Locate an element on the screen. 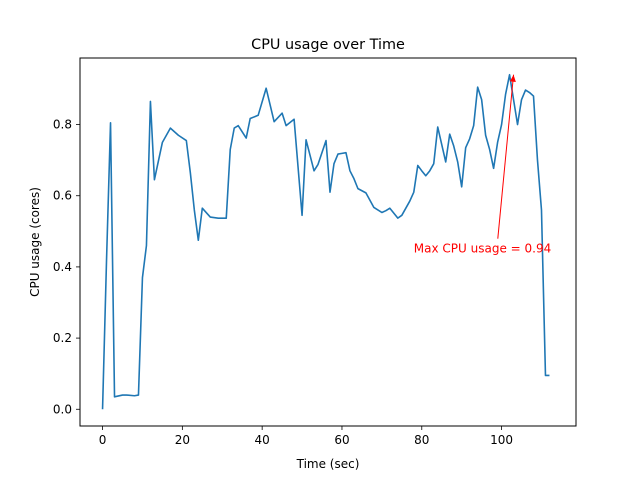 The height and width of the screenshot is (480, 640). annotation-arrowhead is located at coordinates (512, 78).